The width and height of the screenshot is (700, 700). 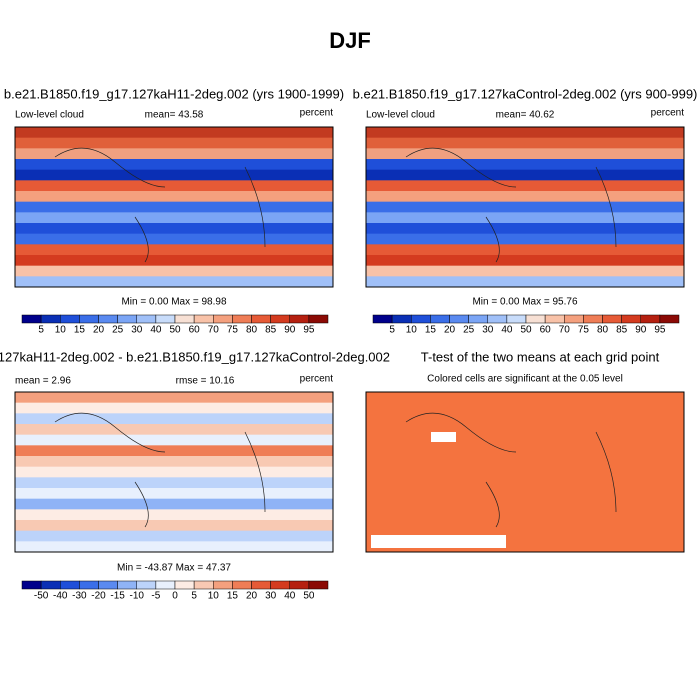 I want to click on colorbar-label: 90, so click(x=641, y=330).